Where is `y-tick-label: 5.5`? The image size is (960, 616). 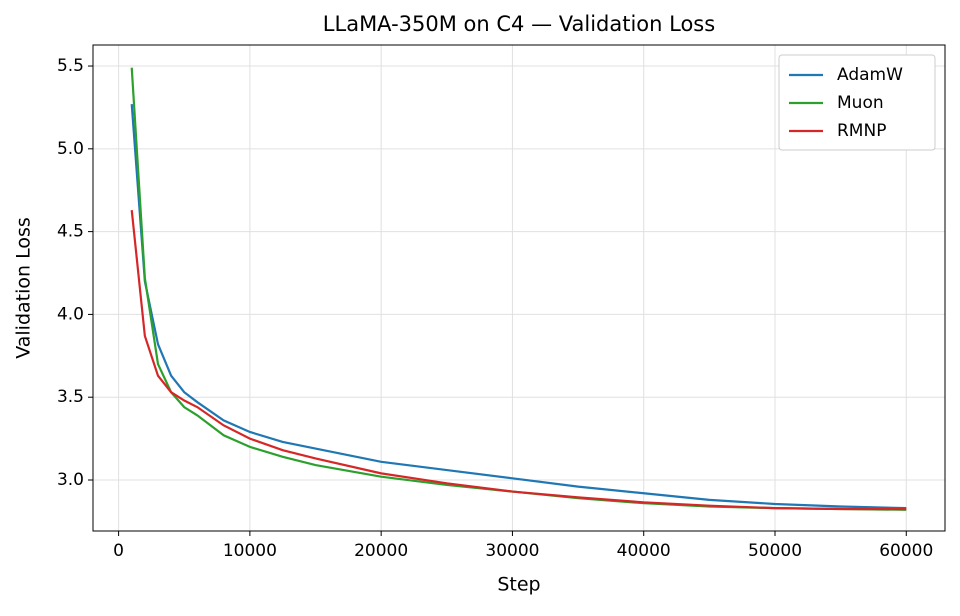 y-tick-label: 5.5 is located at coordinates (70, 66).